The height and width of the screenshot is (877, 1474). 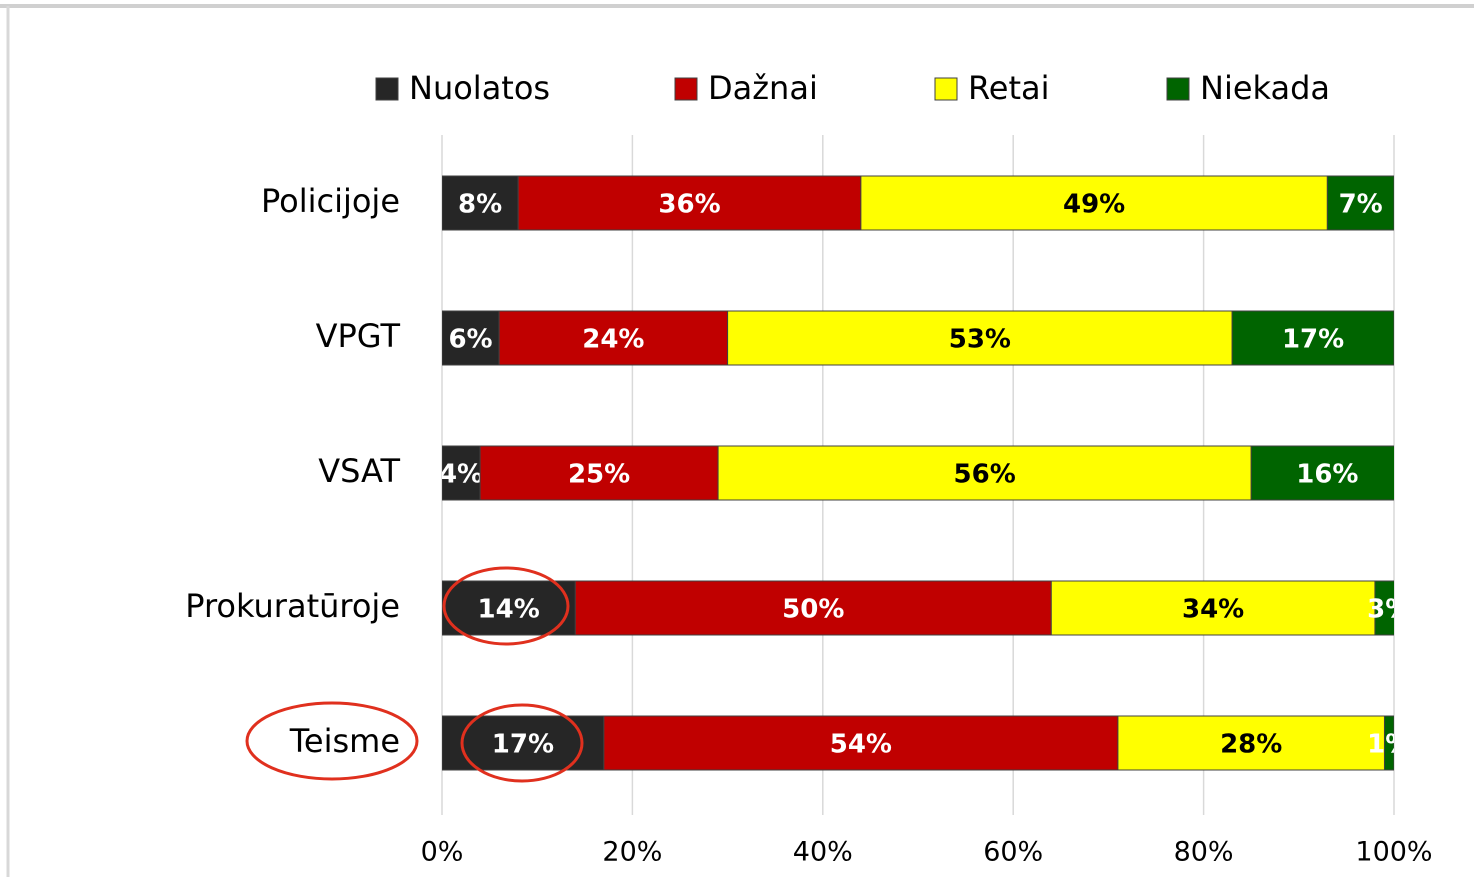 What do you see at coordinates (632, 852) in the screenshot?
I see `x-tick-label: 20%` at bounding box center [632, 852].